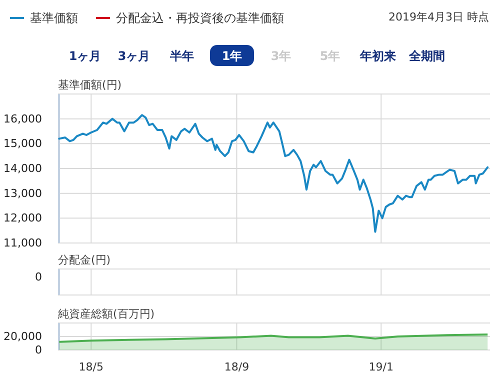 This screenshot has width=495, height=376. Describe the element at coordinates (237, 367) in the screenshot. I see `x-tick-label: 18/9` at that location.